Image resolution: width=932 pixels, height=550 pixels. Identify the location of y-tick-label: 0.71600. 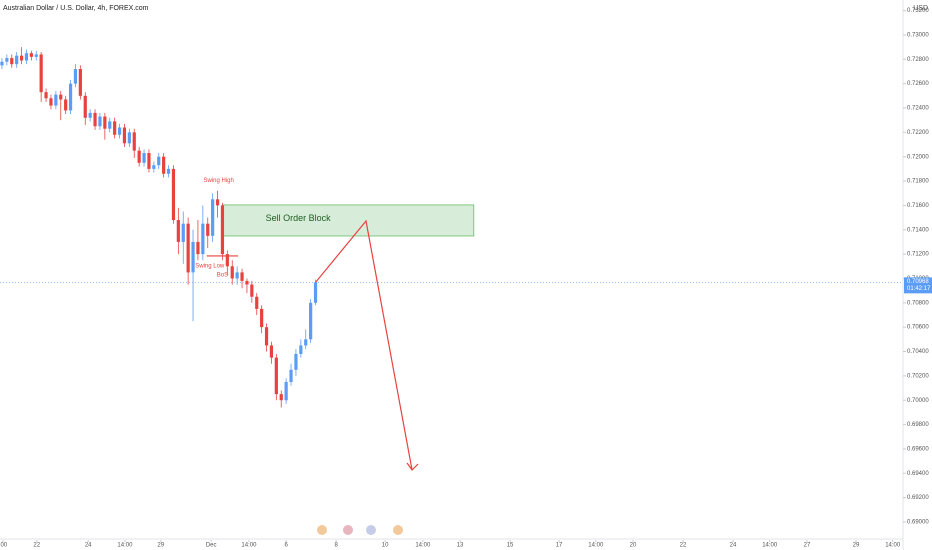
(918, 206).